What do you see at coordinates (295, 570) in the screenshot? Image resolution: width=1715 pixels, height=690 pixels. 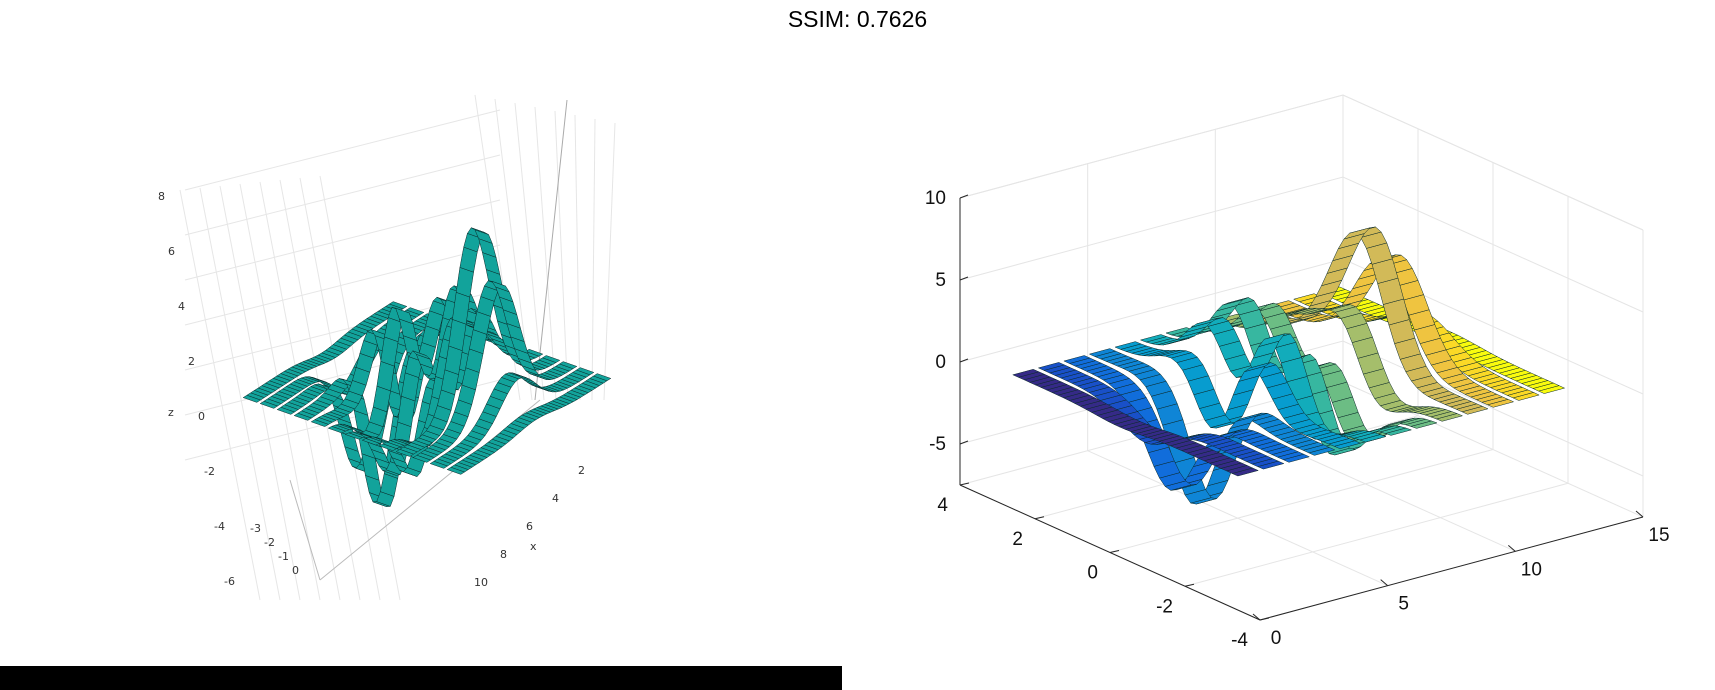 I see `left-y-tick-label: 0` at bounding box center [295, 570].